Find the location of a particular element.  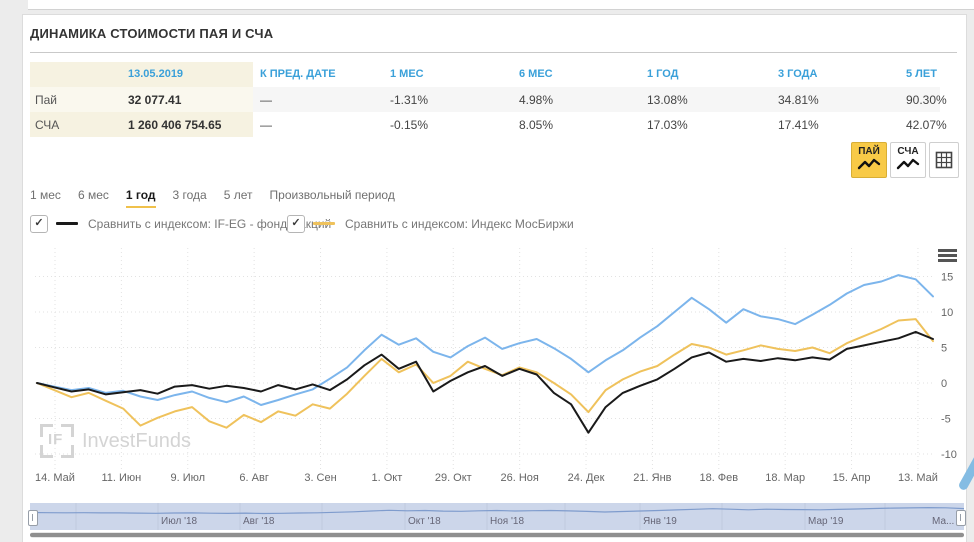

scha-view-button: СЧА is located at coordinates (908, 160).